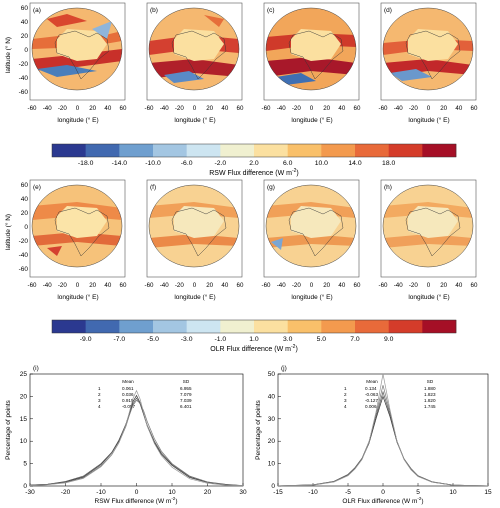 This screenshot has height=508, width=500. I want to click on table-cell: 4, so click(99, 406).